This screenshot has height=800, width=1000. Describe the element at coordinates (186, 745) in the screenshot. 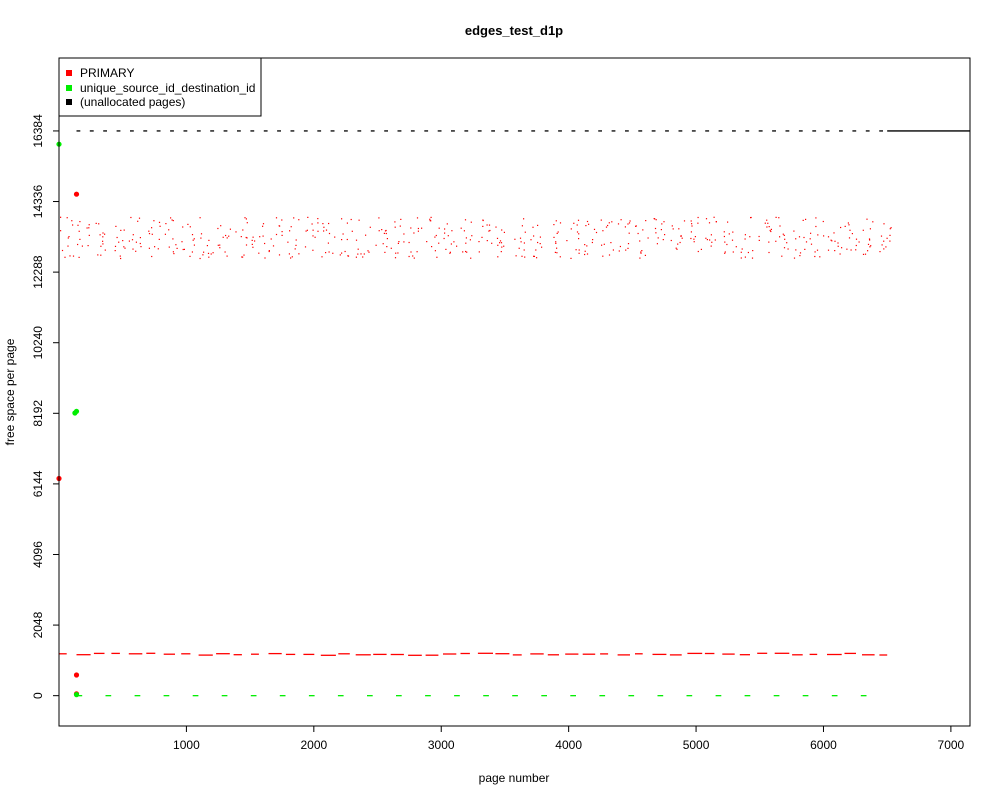

I see `x-tick-label: 1000` at that location.